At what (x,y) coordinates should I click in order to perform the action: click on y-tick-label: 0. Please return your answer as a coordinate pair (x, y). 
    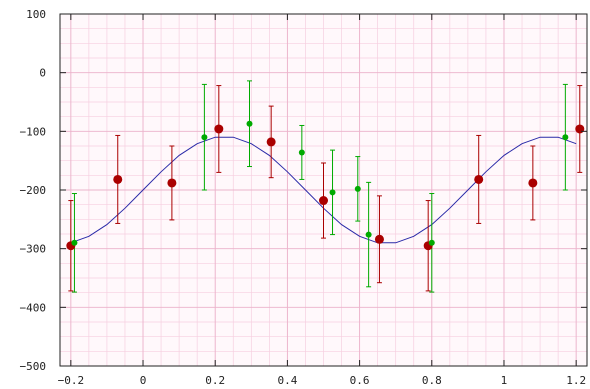
    Looking at the image, I should click on (42, 73).